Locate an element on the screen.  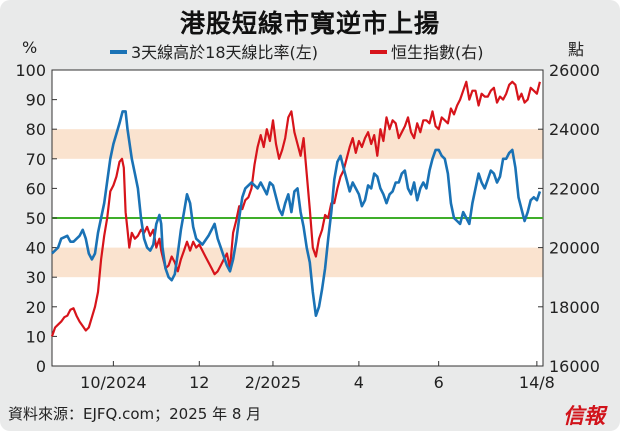
left-tick-label: 100 is located at coordinates (30, 70).